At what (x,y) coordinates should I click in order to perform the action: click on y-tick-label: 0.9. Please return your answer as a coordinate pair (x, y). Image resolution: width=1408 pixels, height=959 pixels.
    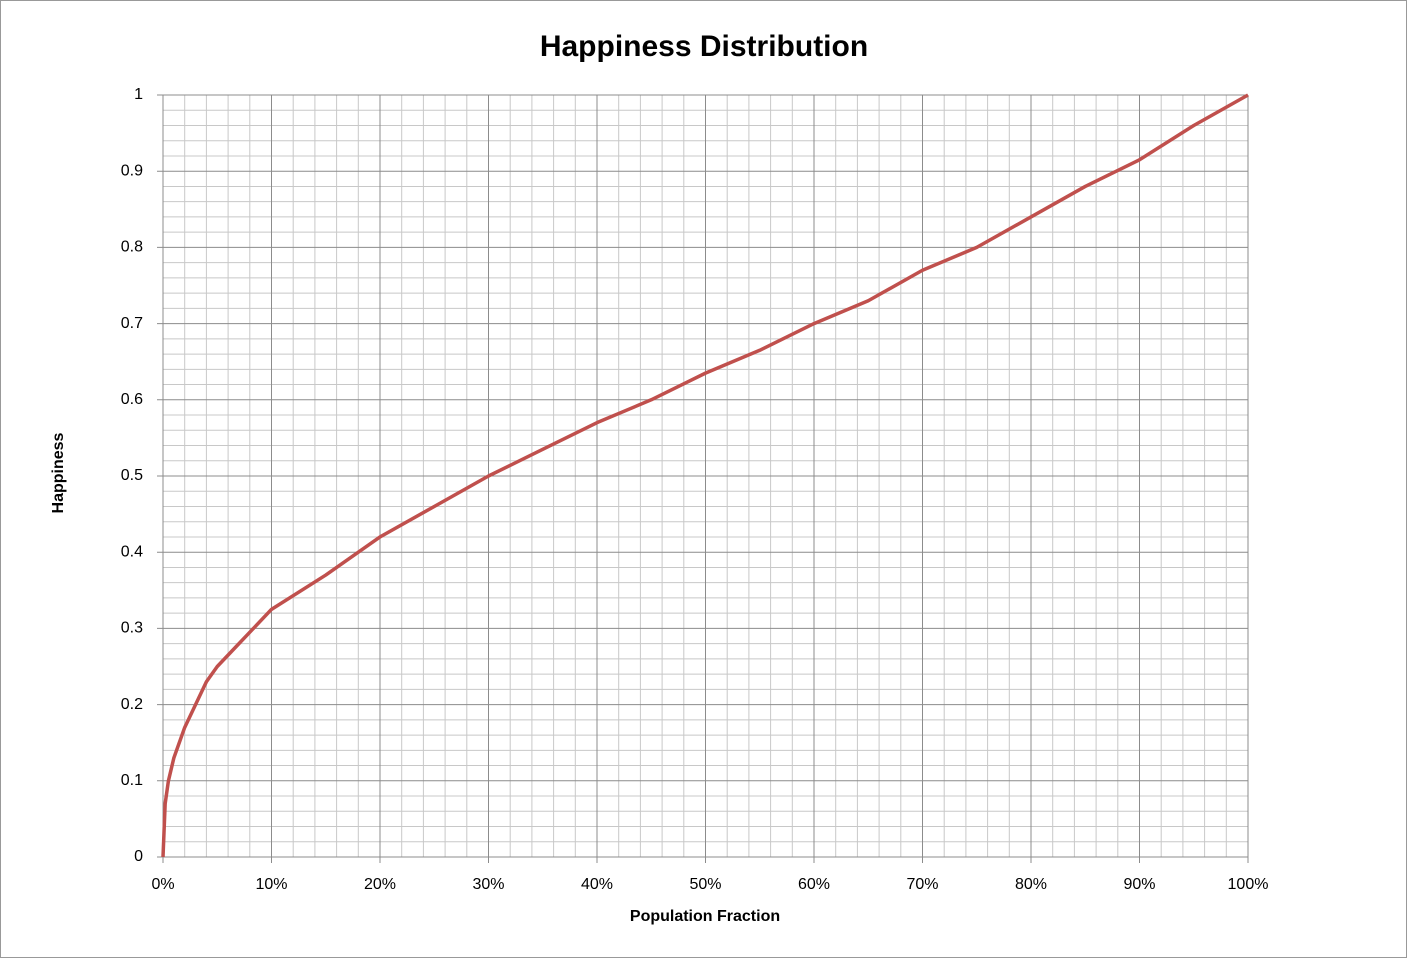
    Looking at the image, I should click on (132, 170).